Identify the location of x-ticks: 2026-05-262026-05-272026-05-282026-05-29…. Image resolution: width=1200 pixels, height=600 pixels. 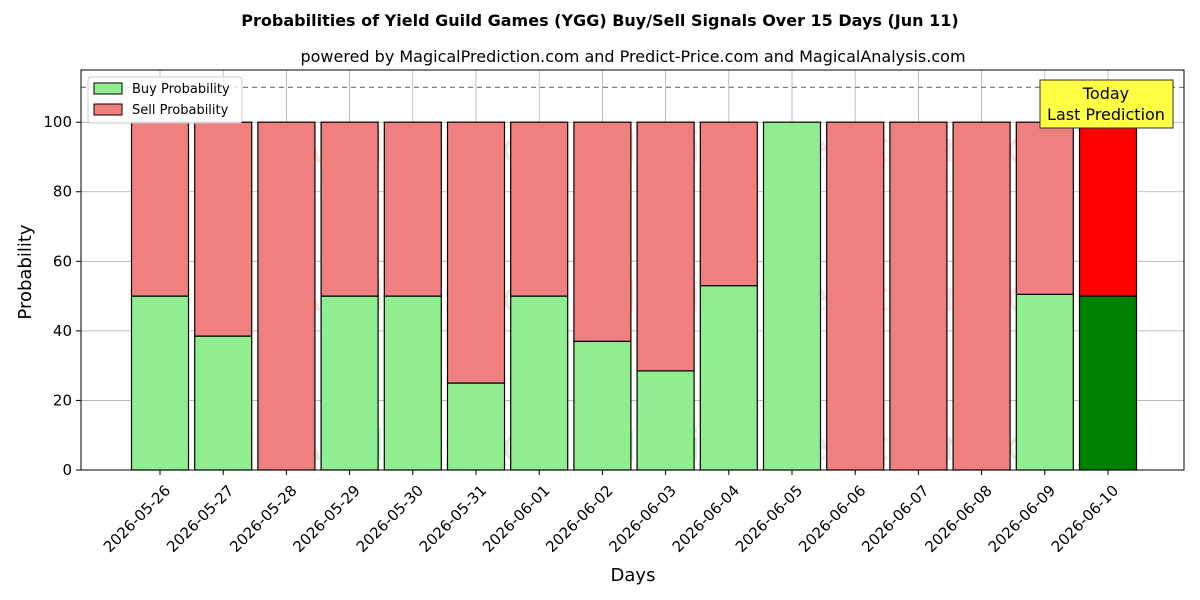
(611, 513).